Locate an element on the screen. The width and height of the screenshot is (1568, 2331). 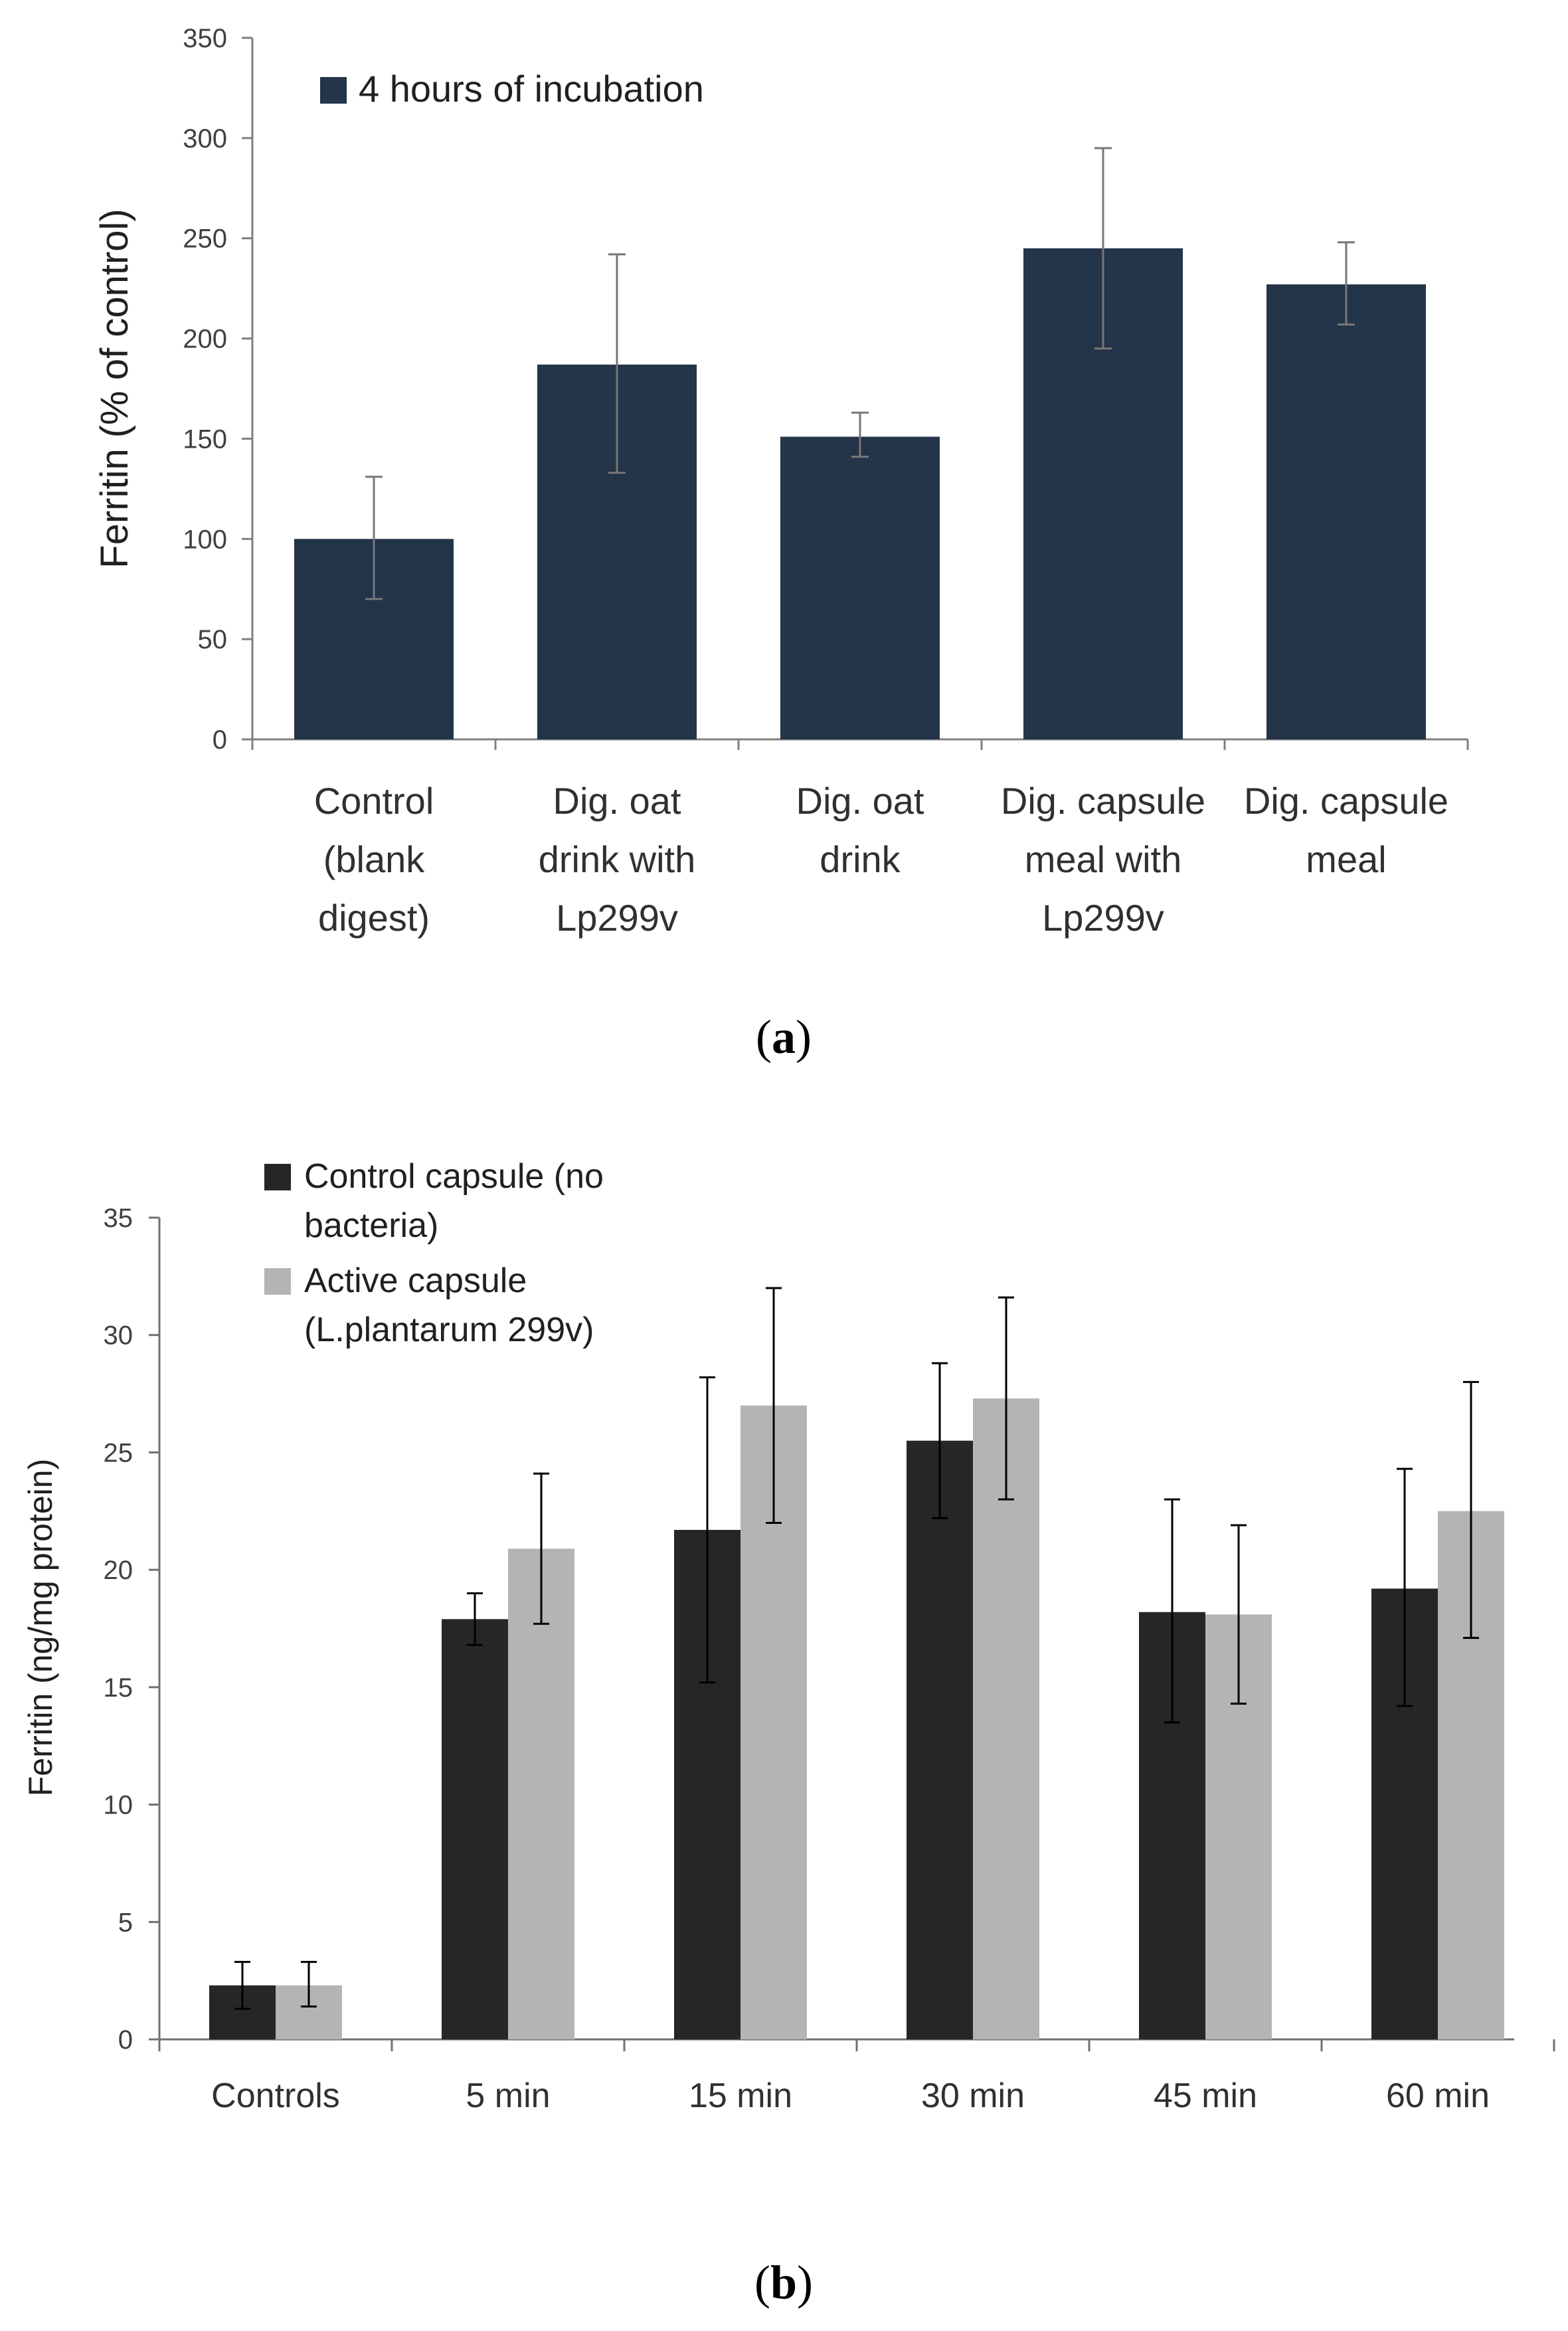
x-category-label: Dig. oat drink with Lp299v is located at coordinates (617, 859).